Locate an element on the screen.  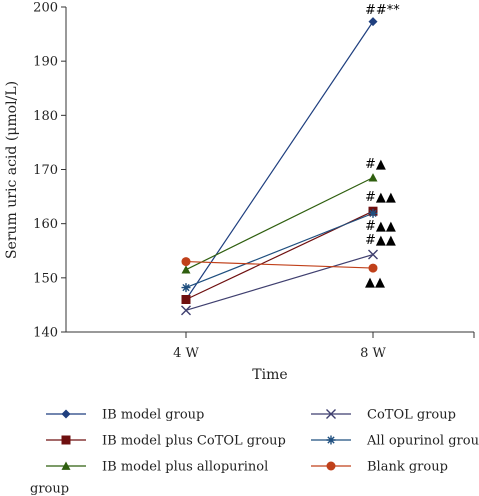
x-axis-title: Time is located at coordinates (269, 375).